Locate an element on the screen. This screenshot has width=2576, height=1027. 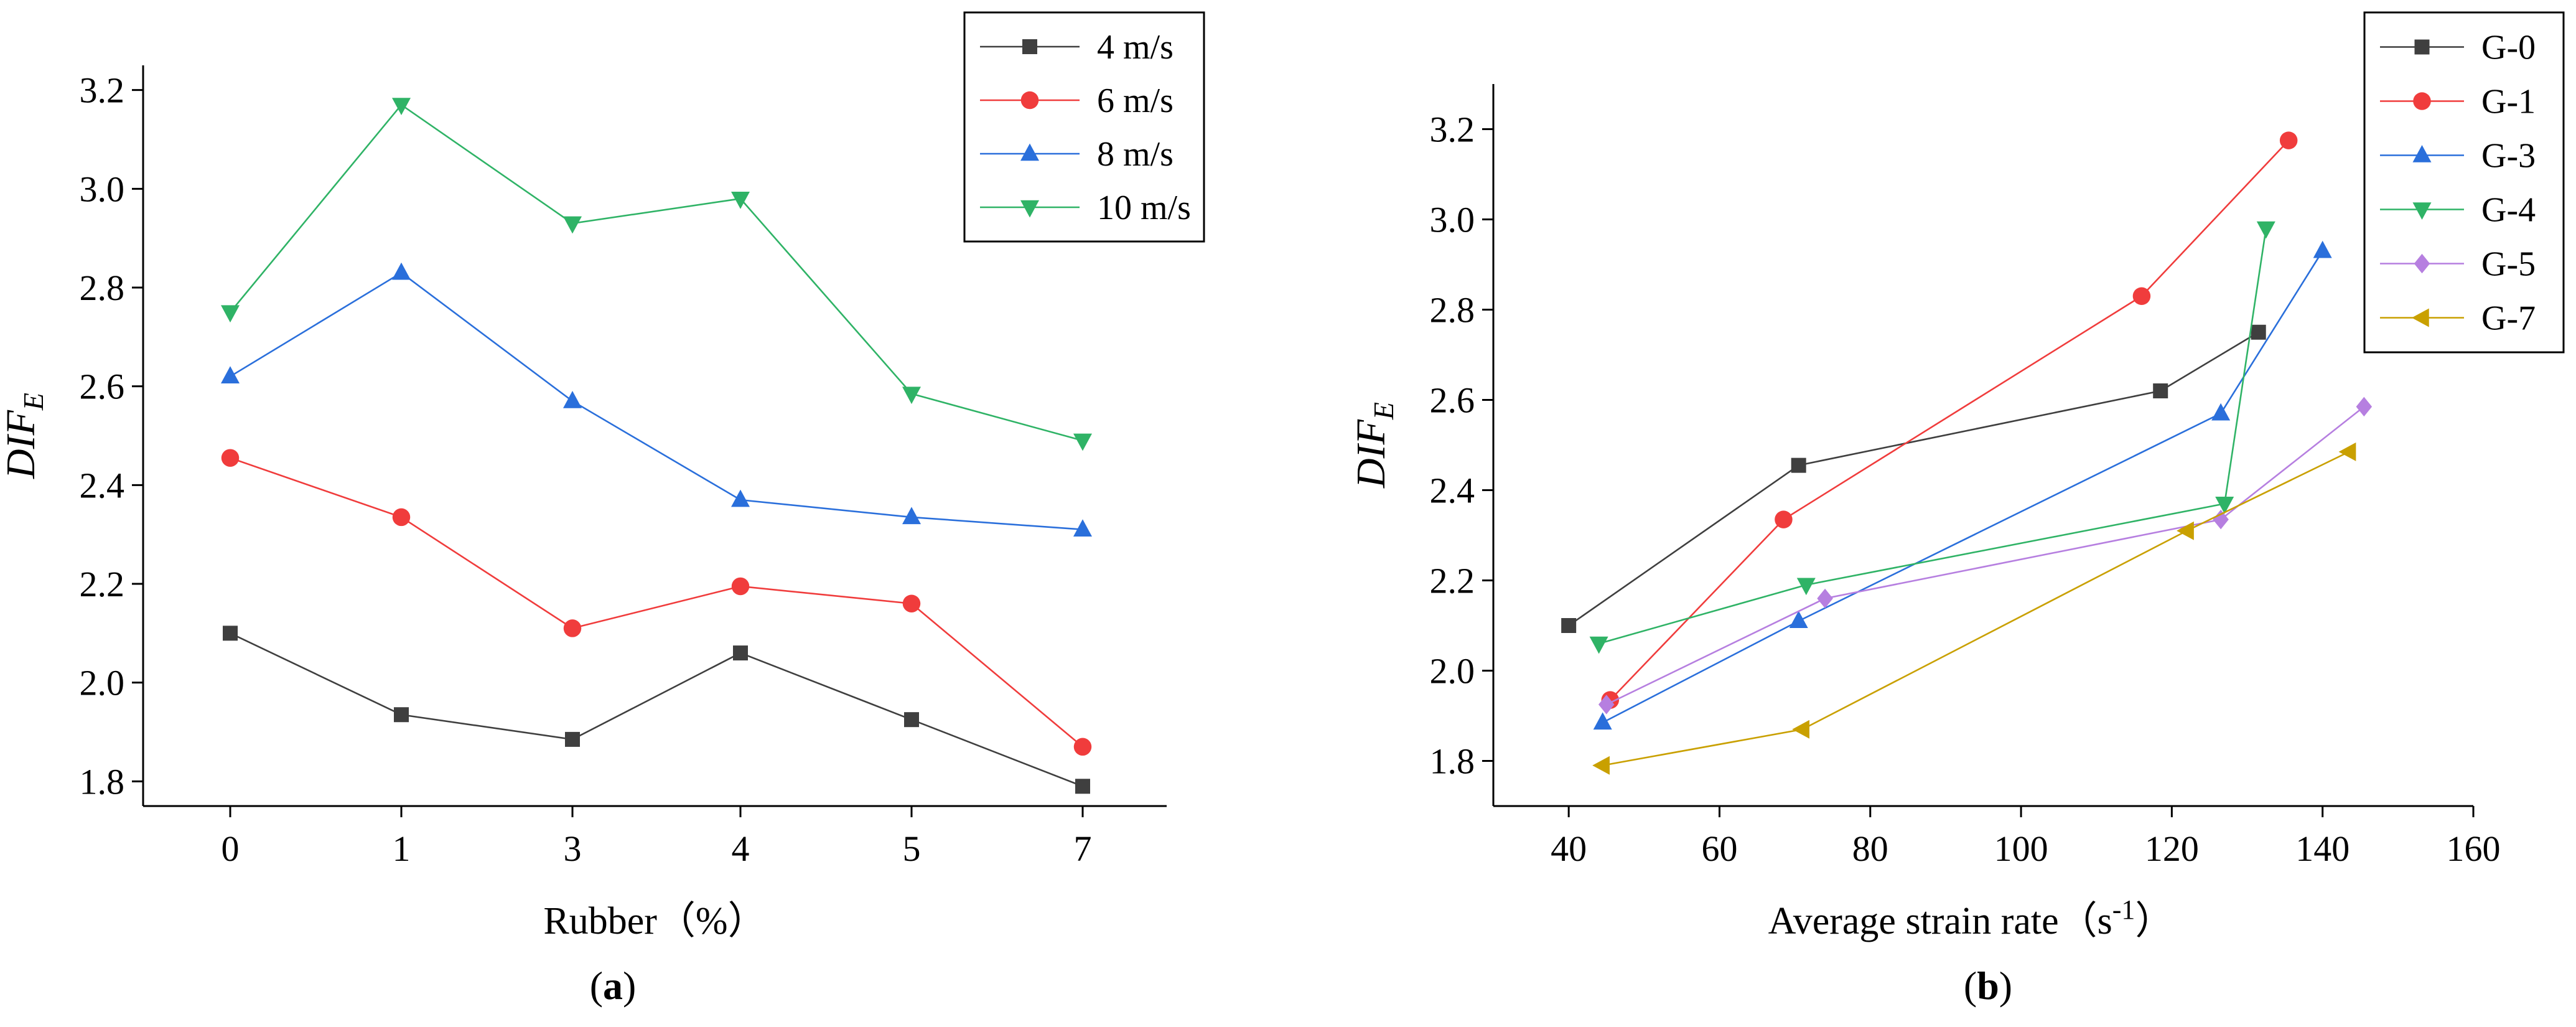
series-line-10-m-s is located at coordinates (656, 272).